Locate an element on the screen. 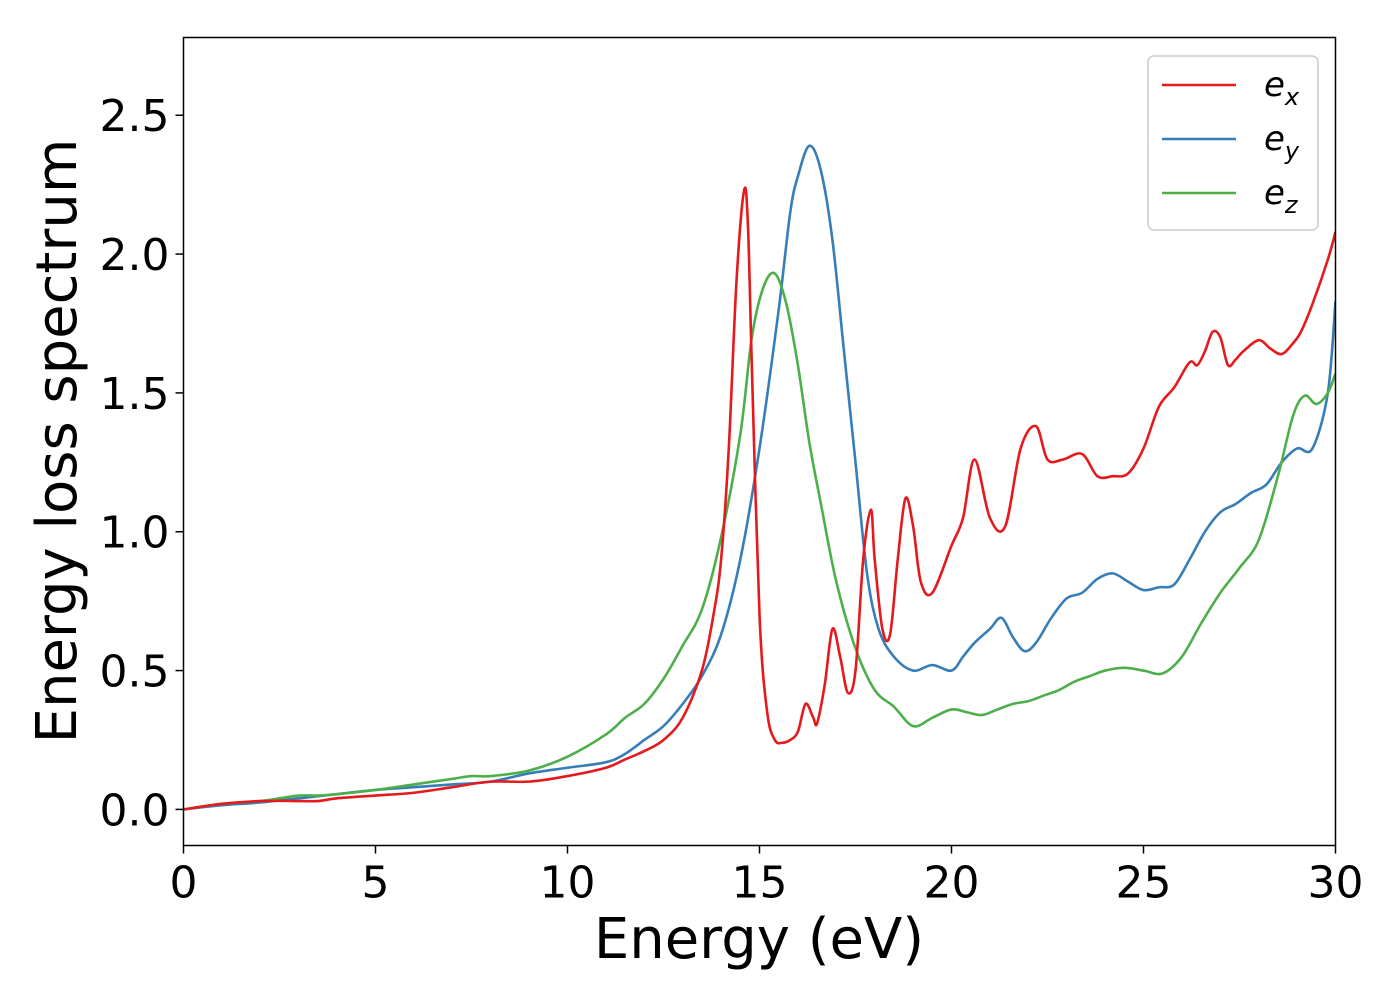 The width and height of the screenshot is (1400, 1000). legend-label-x: ex is located at coordinates (1282, 88).